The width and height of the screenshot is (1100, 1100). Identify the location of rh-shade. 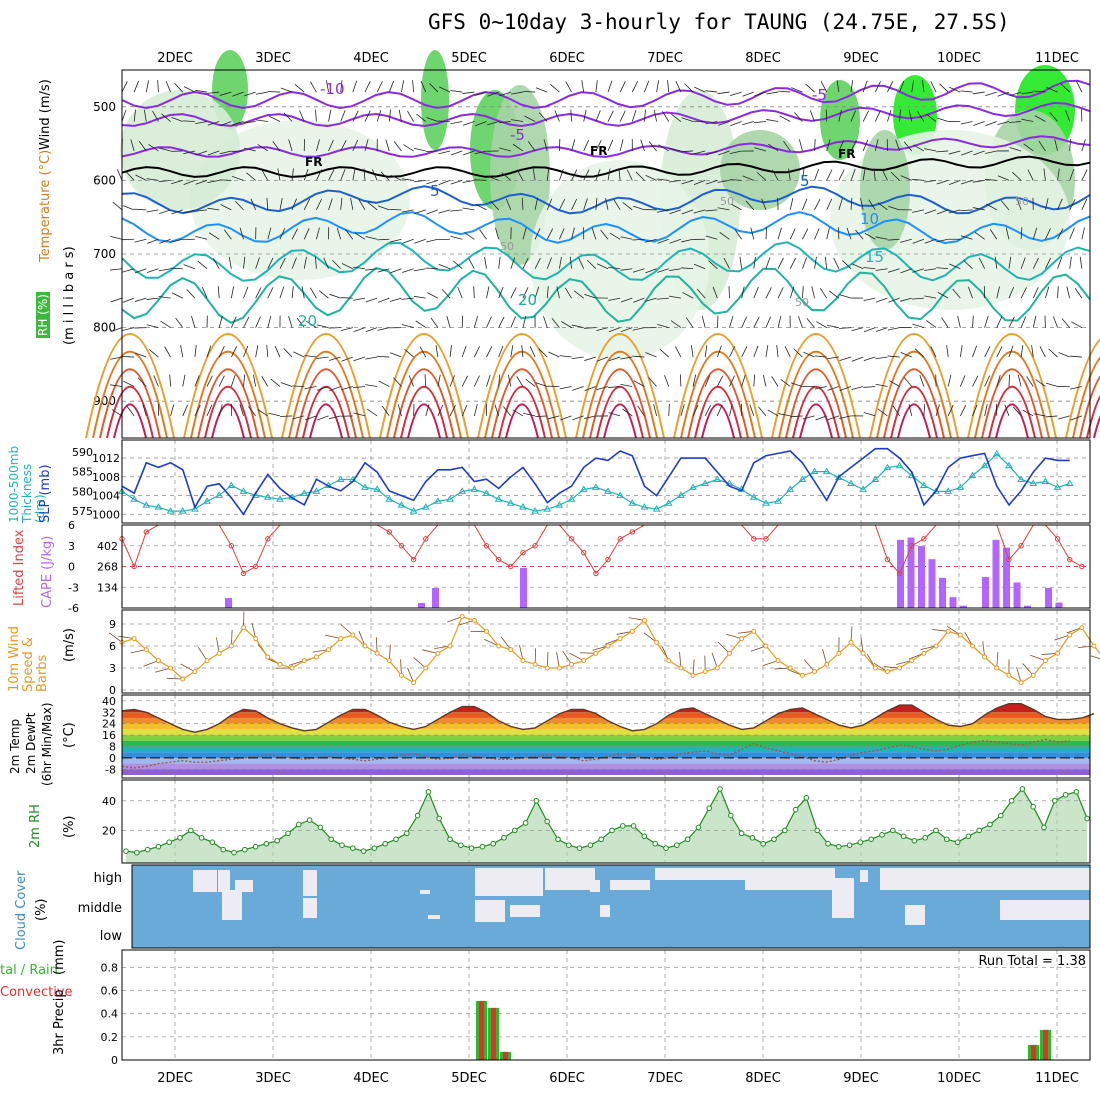
(620, 260).